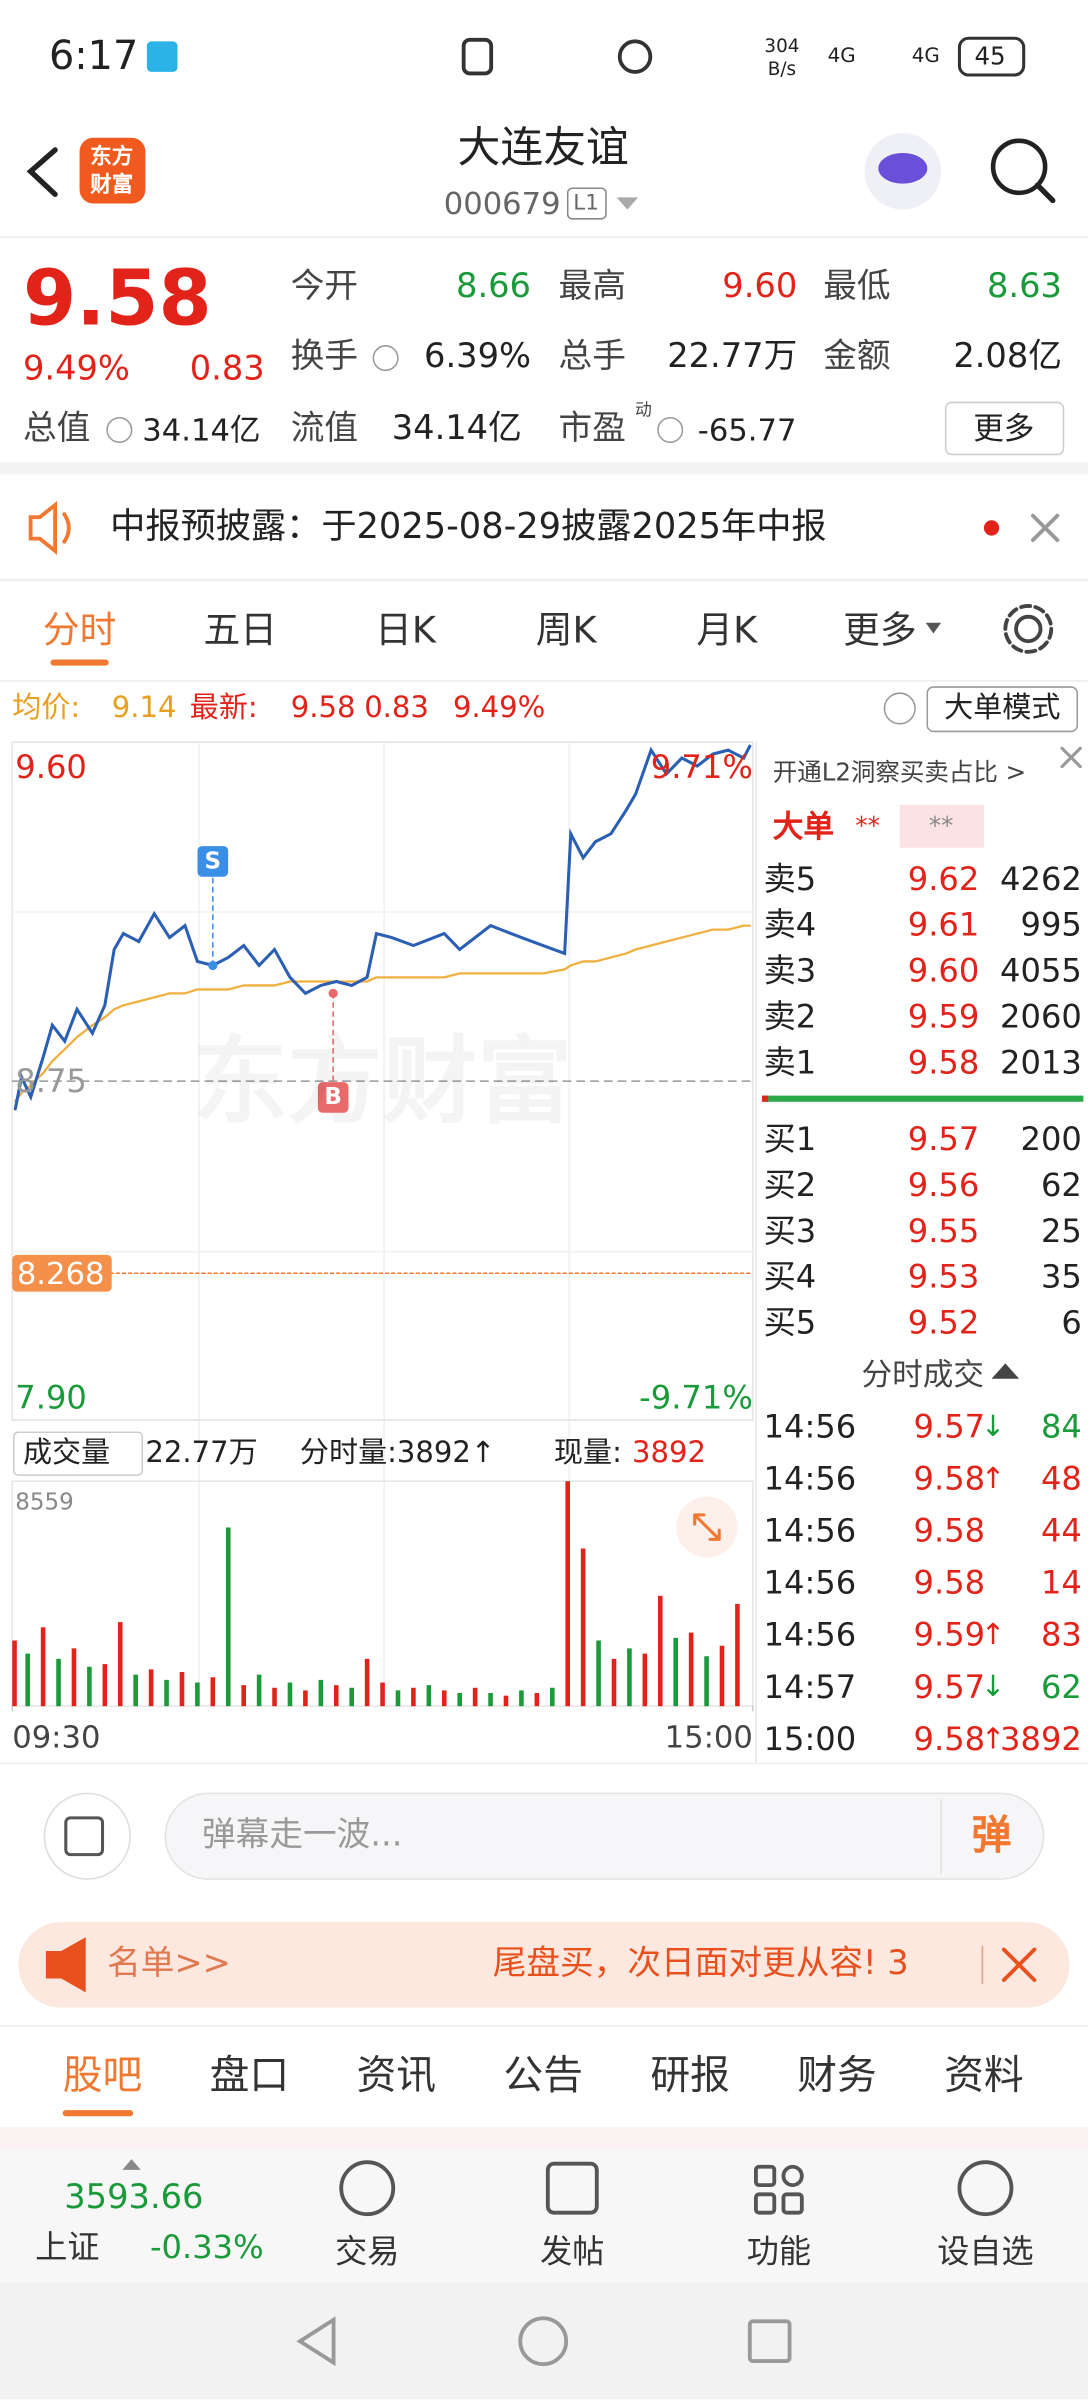 The width and height of the screenshot is (1088, 2400). Describe the element at coordinates (991, 1836) in the screenshot. I see `danmaku-button: 弹` at that location.